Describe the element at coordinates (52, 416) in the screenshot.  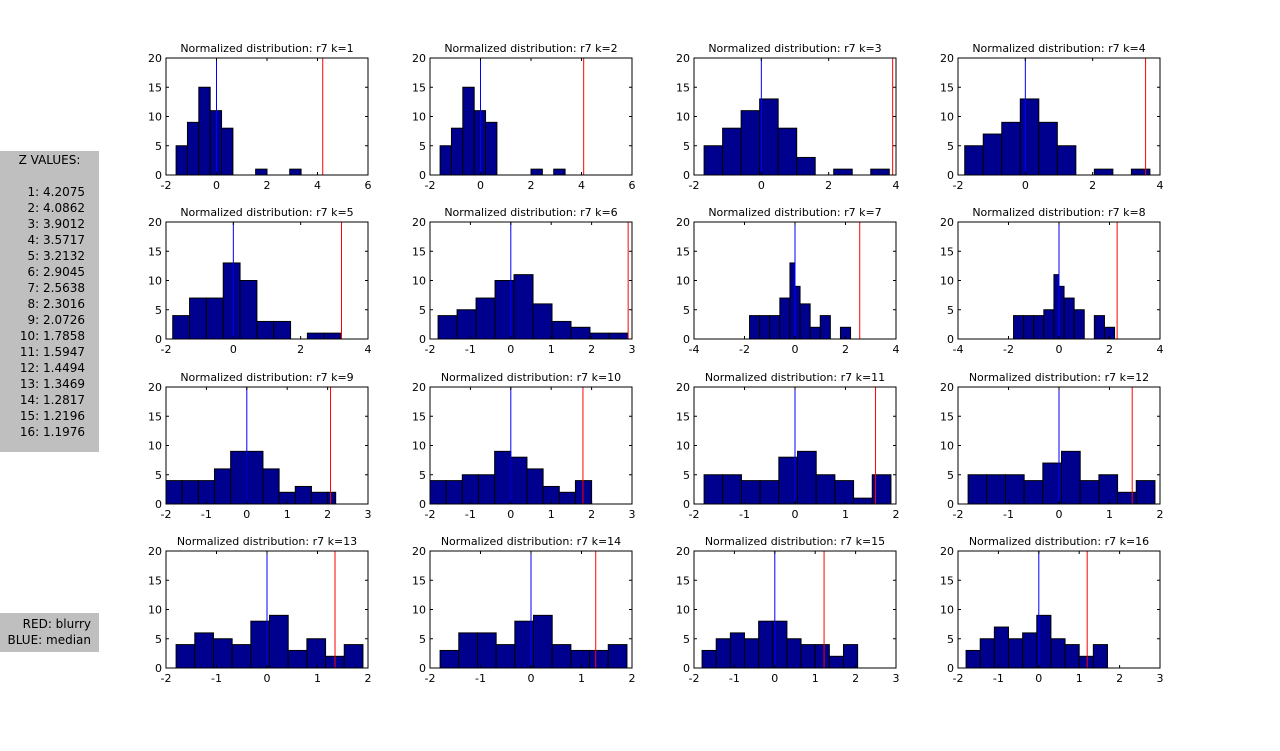
I see `z-value-row: 15: 1.2196` at that location.